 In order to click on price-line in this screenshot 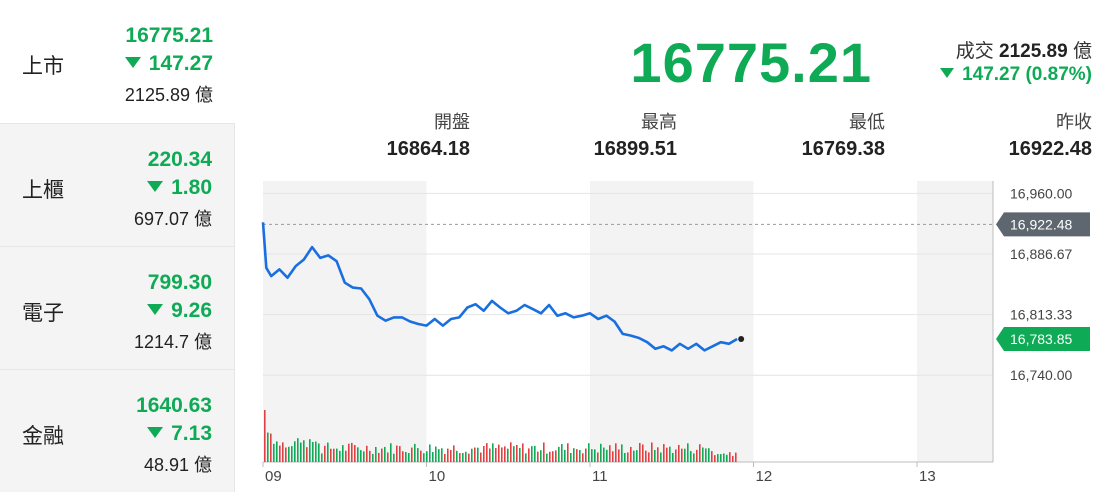, I will do `click(499, 287)`.